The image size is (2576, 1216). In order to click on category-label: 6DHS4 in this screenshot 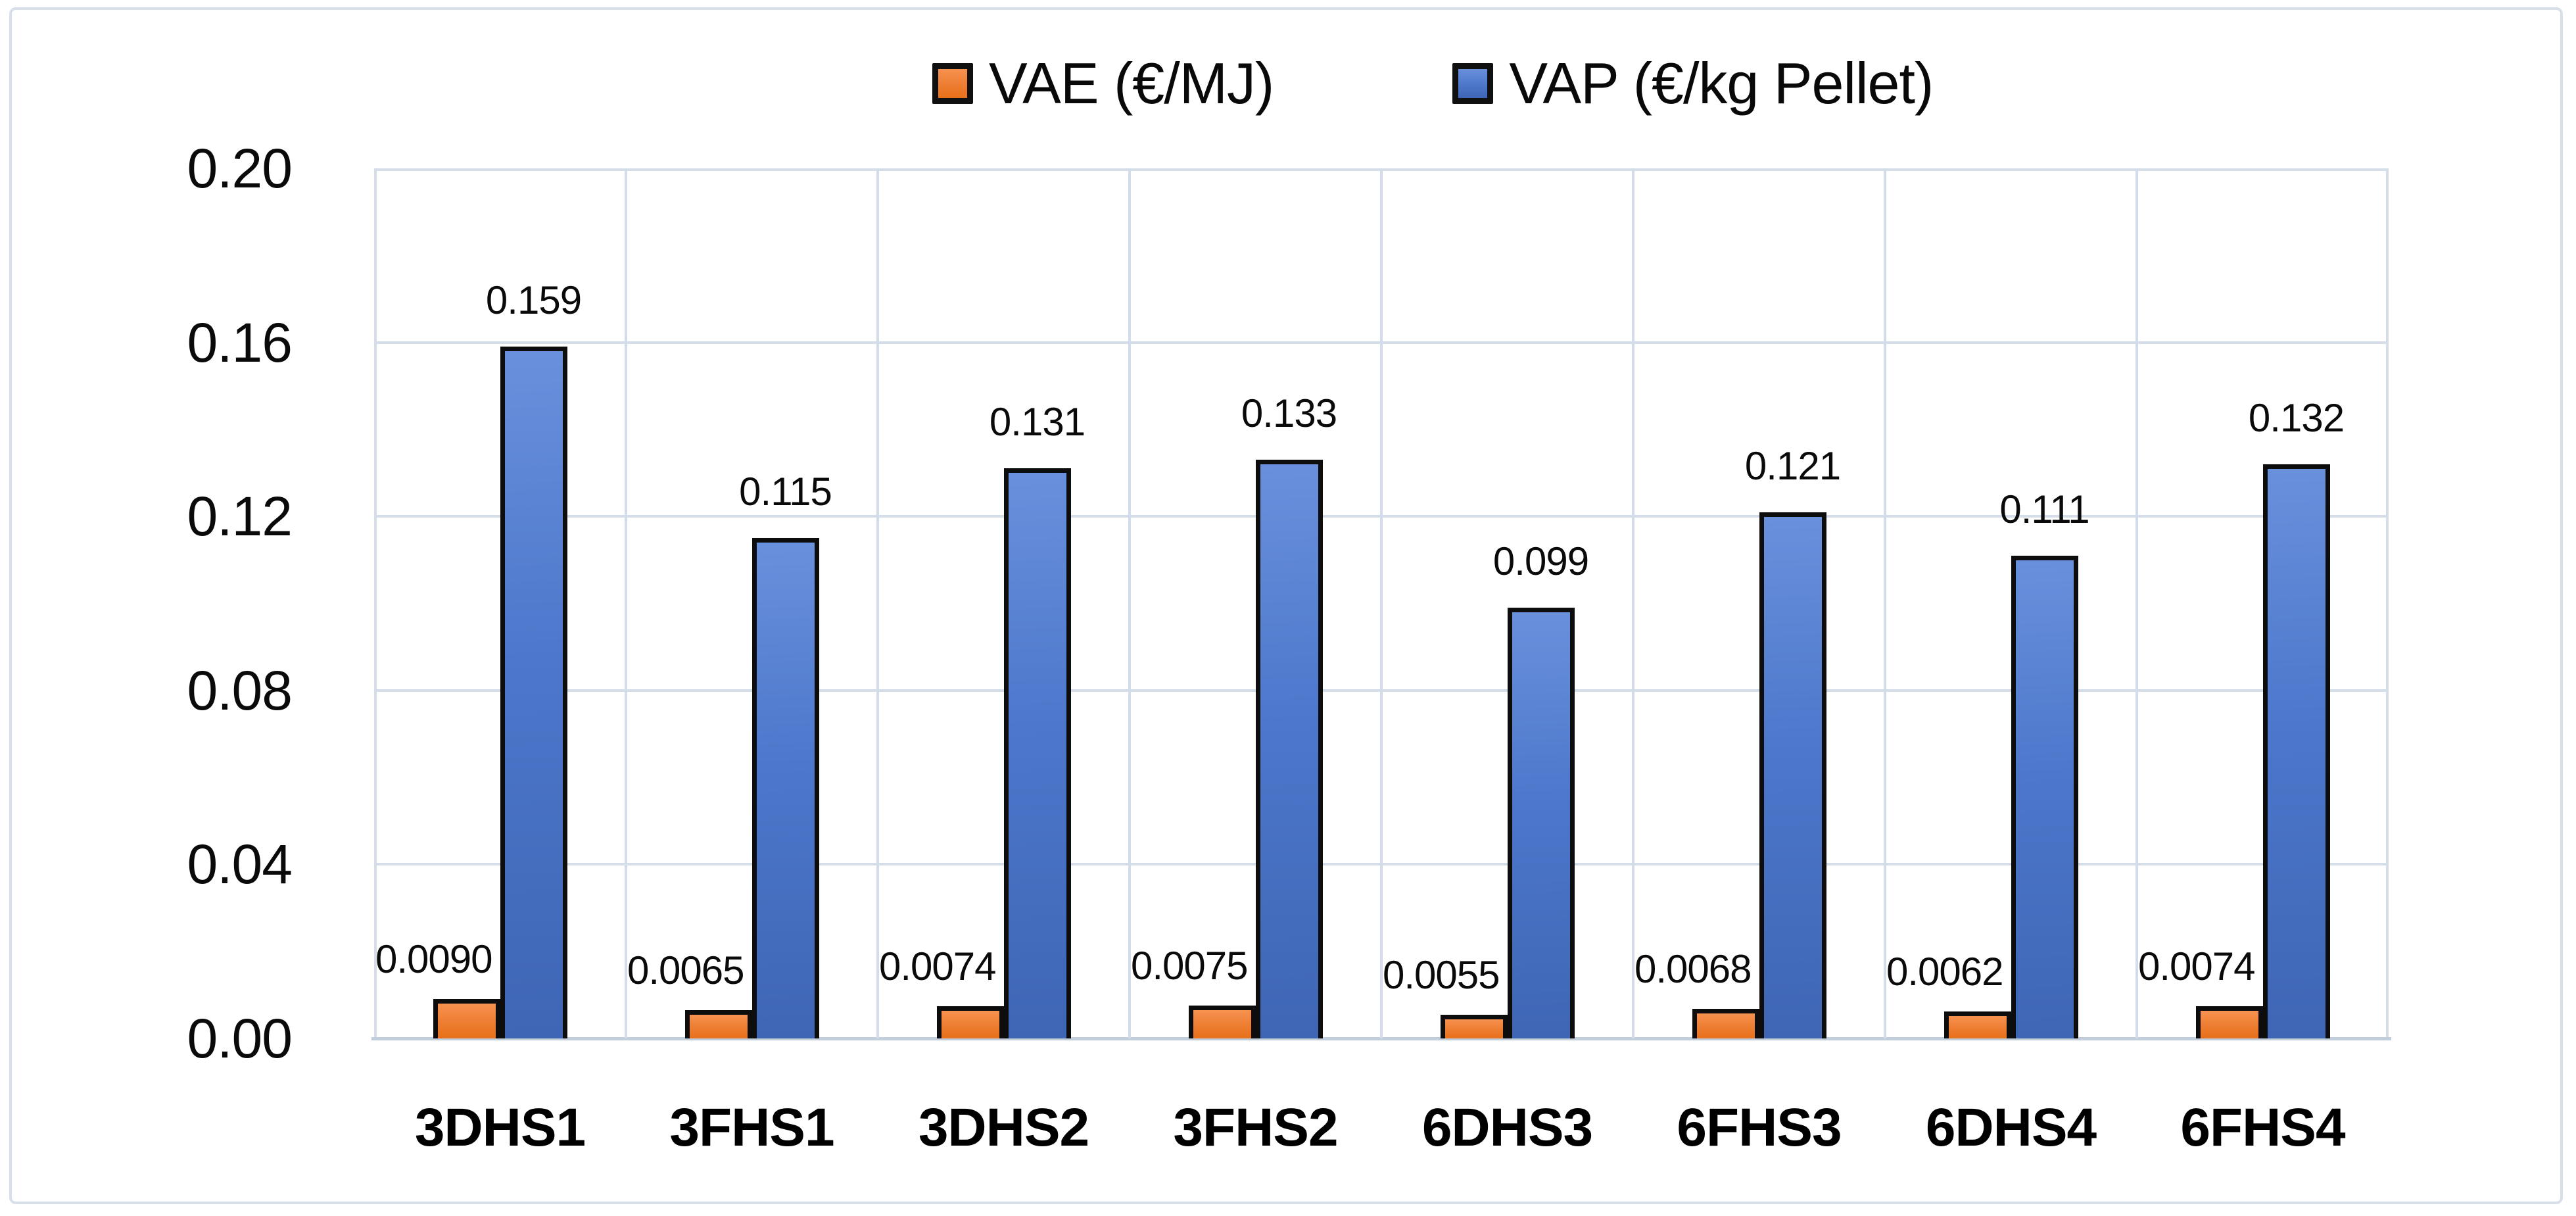, I will do `click(2011, 1127)`.